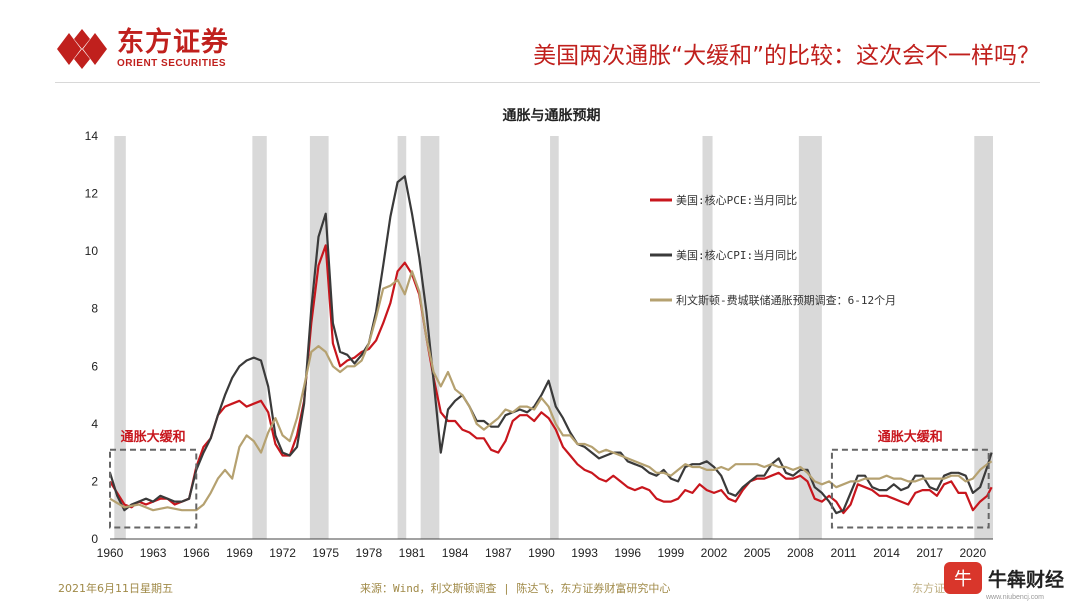  What do you see at coordinates (92, 136) in the screenshot?
I see `y-tick-label-14: 14` at bounding box center [92, 136].